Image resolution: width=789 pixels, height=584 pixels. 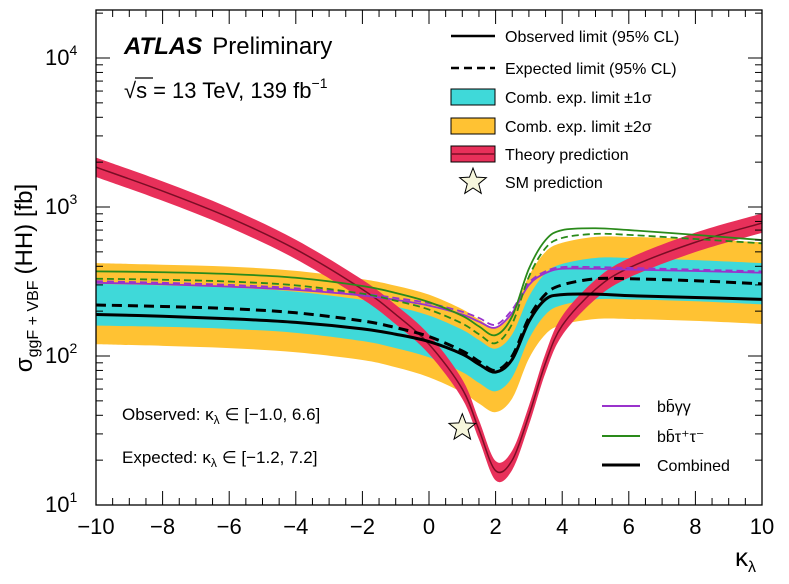 I want to click on legend-2sigma-swatch, so click(x=473, y=126).